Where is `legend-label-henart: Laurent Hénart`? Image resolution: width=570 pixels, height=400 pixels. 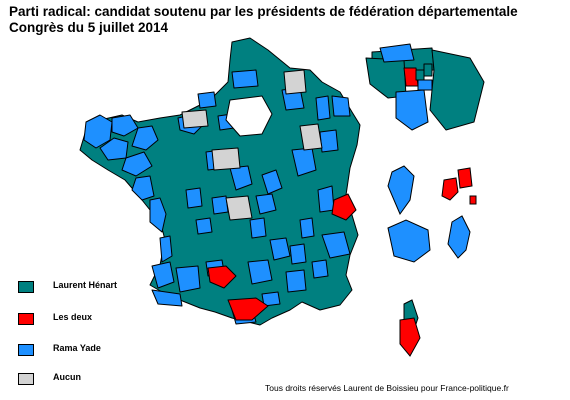 legend-label-henart: Laurent Hénart is located at coordinates (85, 285).